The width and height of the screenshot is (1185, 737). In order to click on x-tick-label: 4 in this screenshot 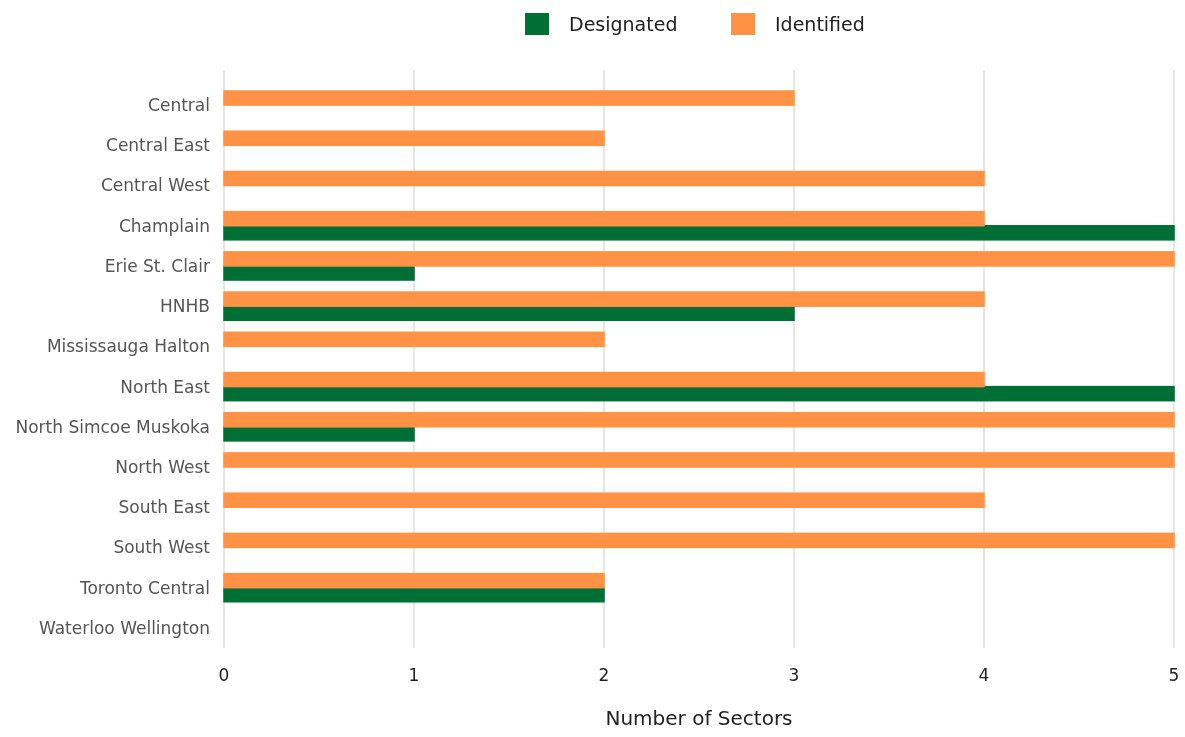, I will do `click(984, 675)`.